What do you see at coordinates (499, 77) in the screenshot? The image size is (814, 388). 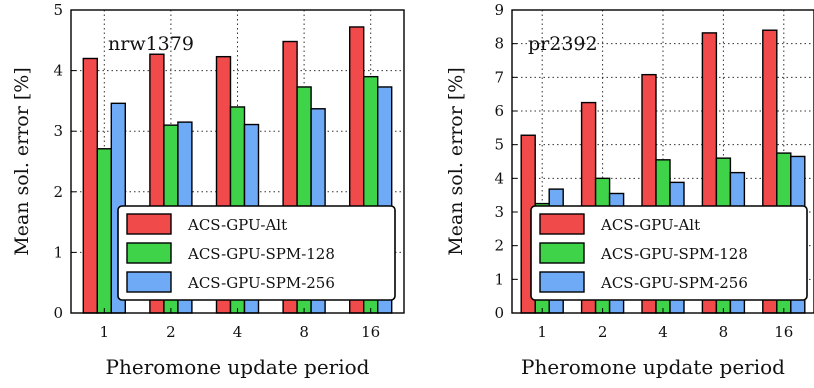 I see `y-tick-label: 7` at bounding box center [499, 77].